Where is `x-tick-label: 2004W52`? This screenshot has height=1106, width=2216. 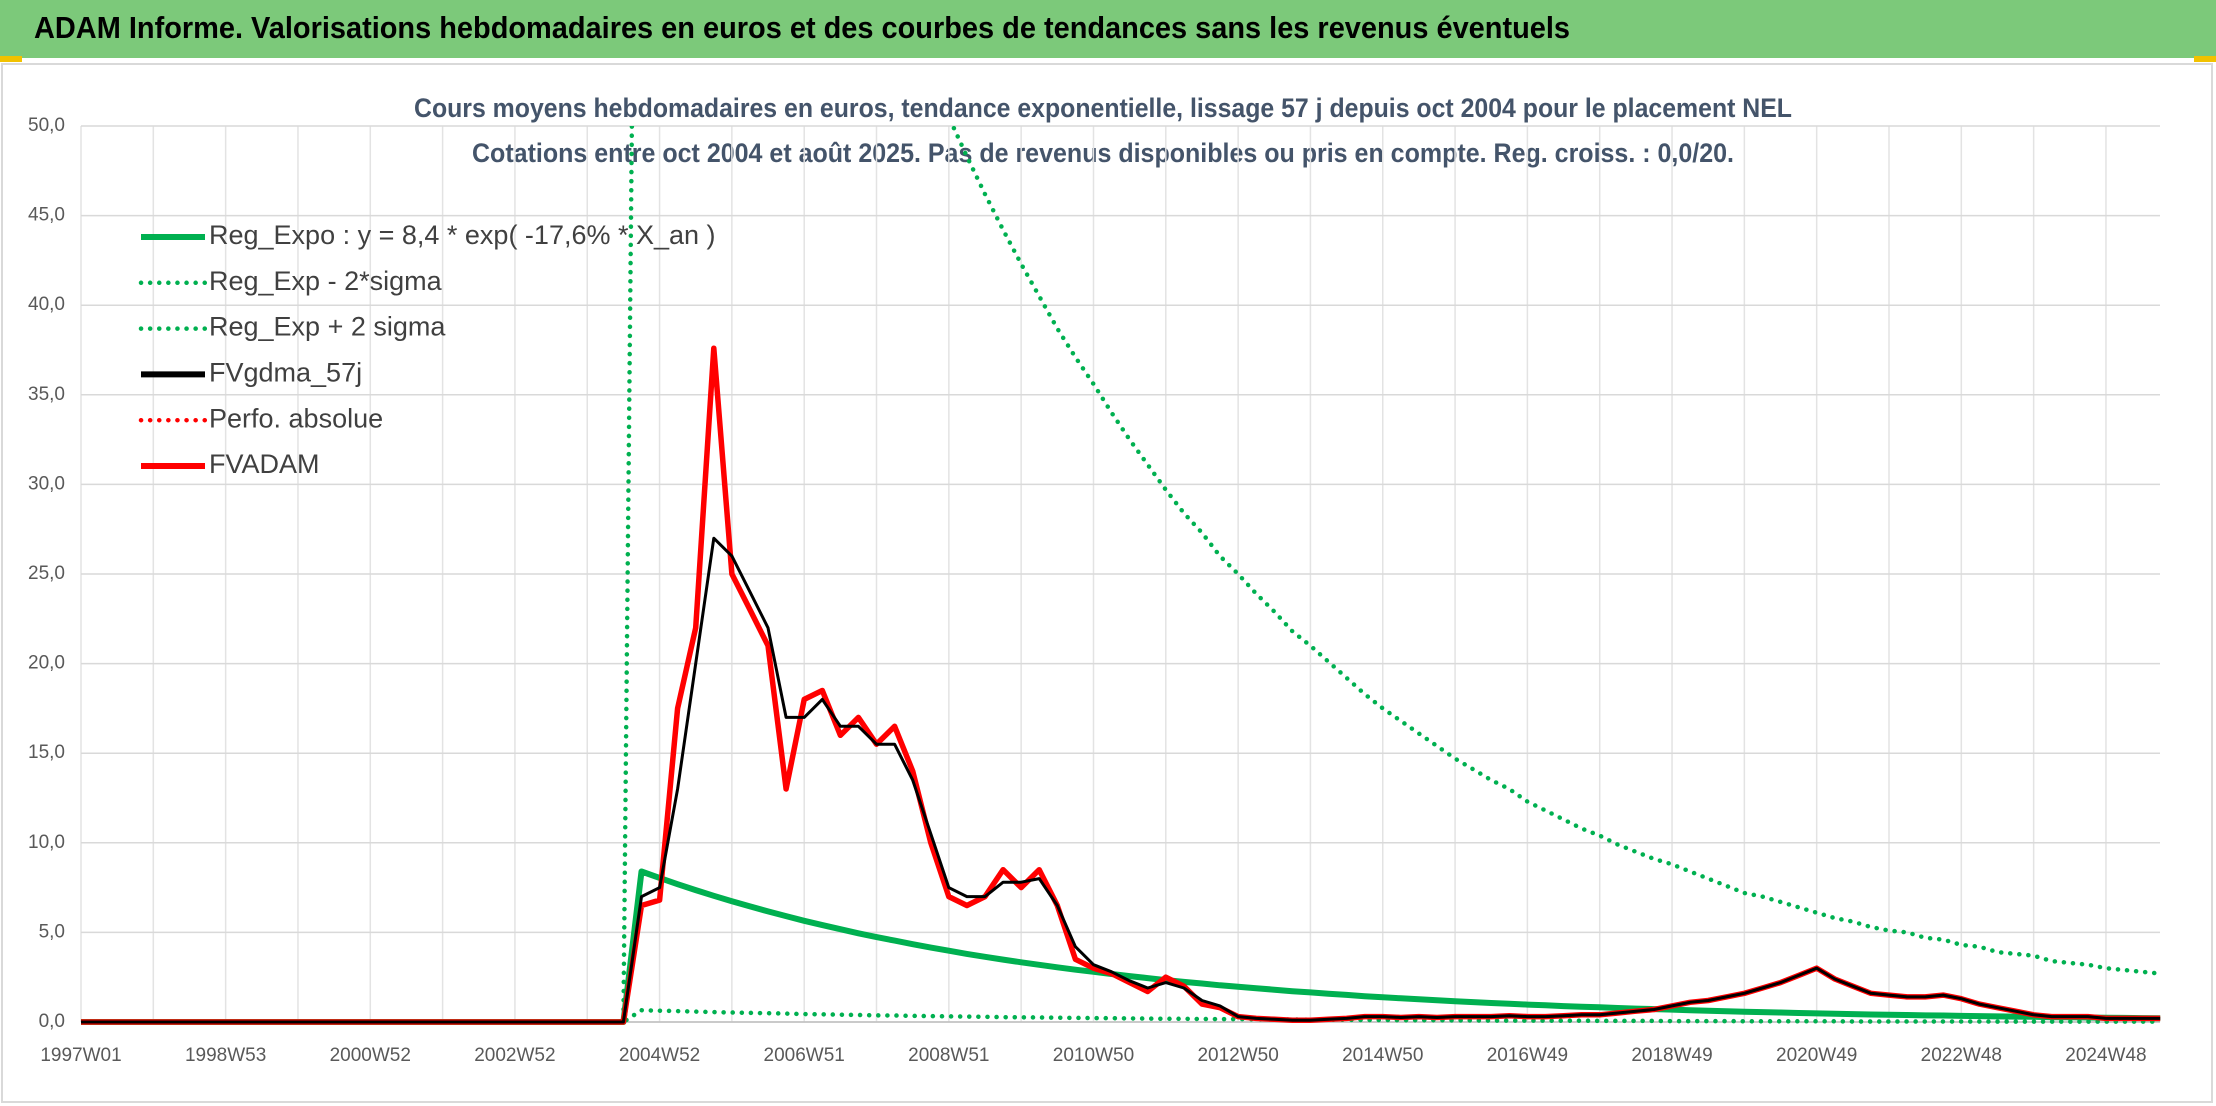
x-tick-label: 2004W52 is located at coordinates (659, 1055).